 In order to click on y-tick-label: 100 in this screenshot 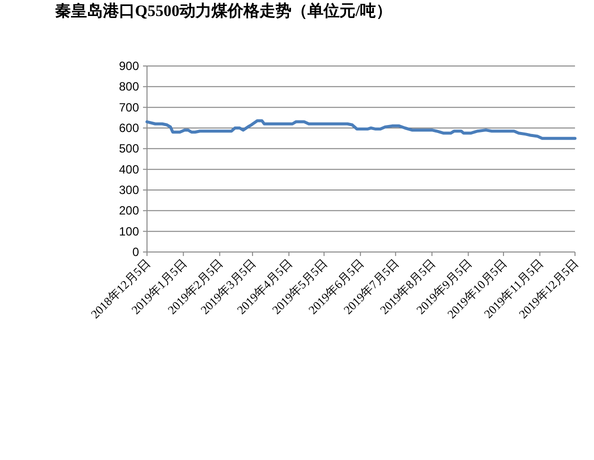, I will do `click(129, 231)`.